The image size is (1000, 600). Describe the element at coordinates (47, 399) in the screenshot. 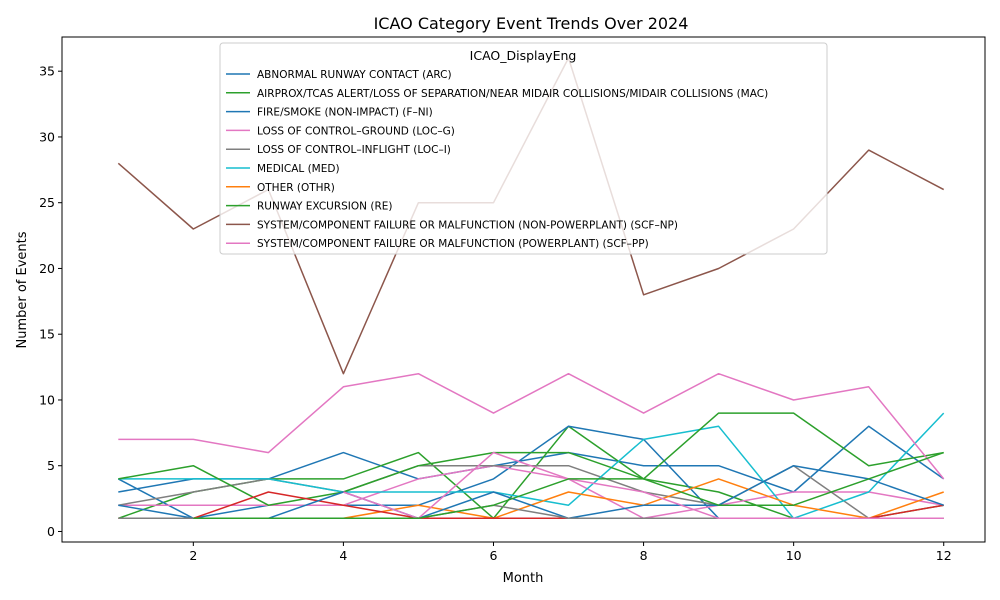

I see `y-tick-label: 10` at that location.